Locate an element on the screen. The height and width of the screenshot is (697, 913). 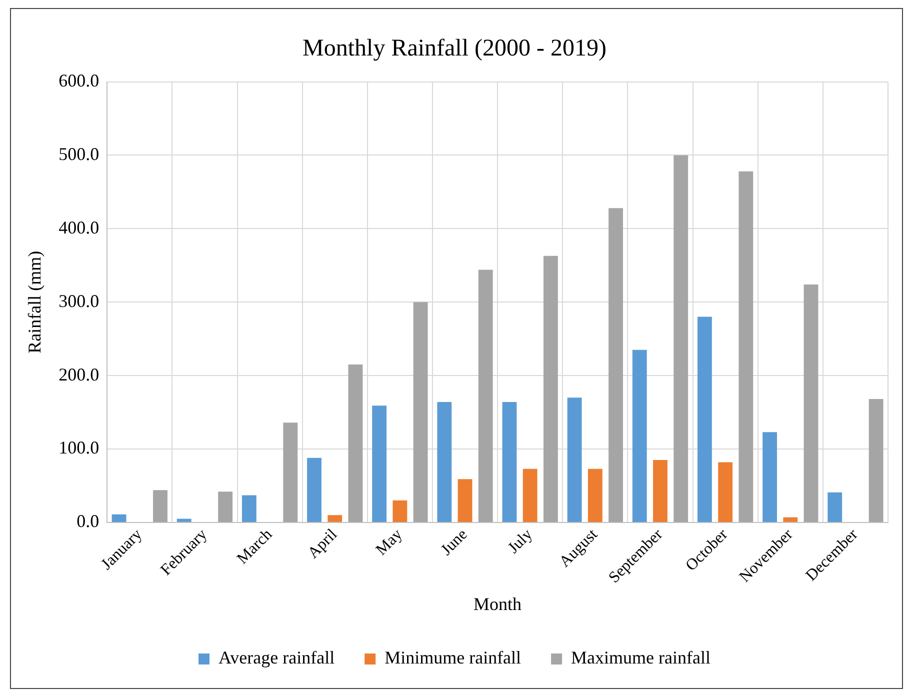
x-tick-label: July is located at coordinates (520, 541).